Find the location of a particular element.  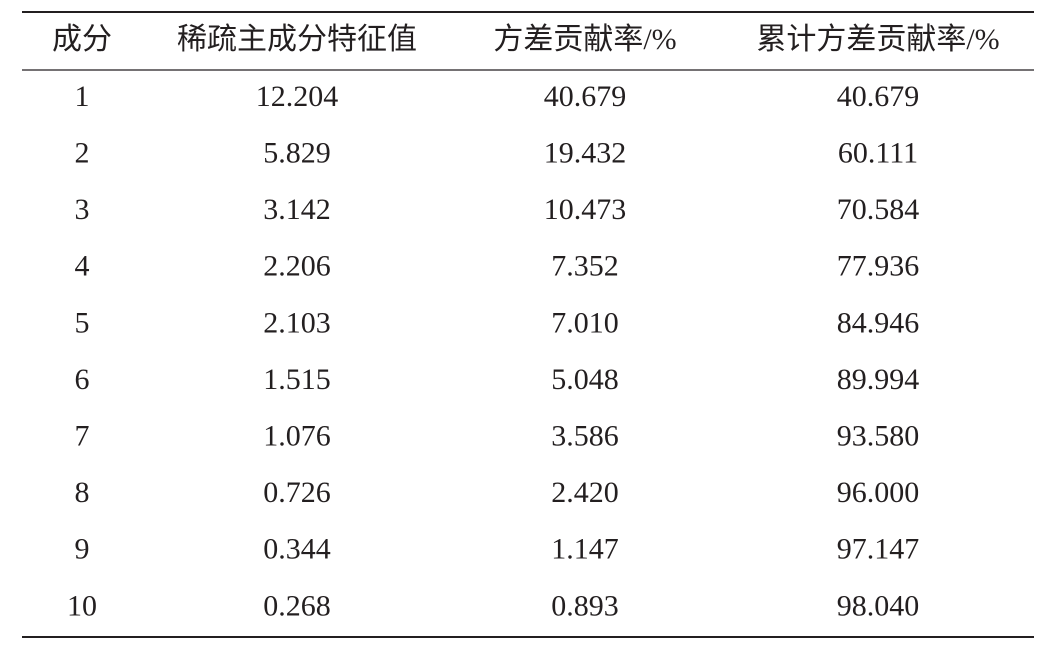

cell: 0.726 is located at coordinates (297, 492).